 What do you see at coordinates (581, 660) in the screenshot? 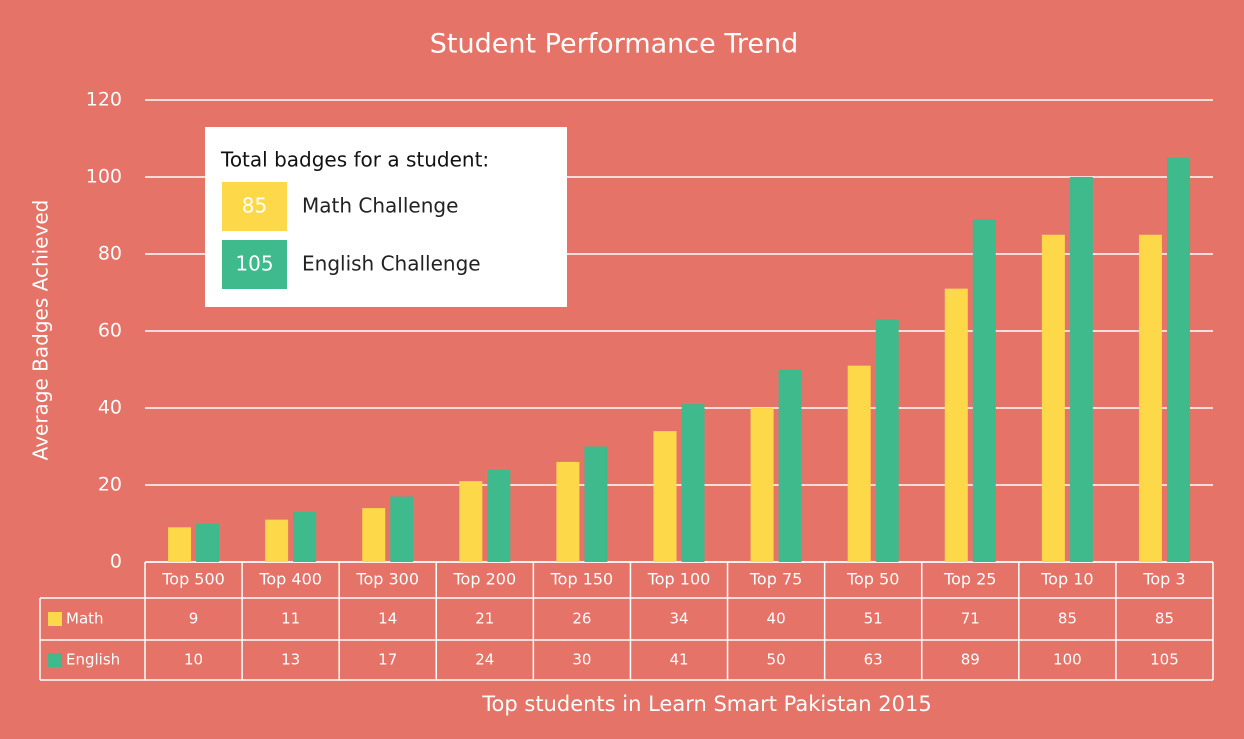
I see `table-value: 30` at bounding box center [581, 660].